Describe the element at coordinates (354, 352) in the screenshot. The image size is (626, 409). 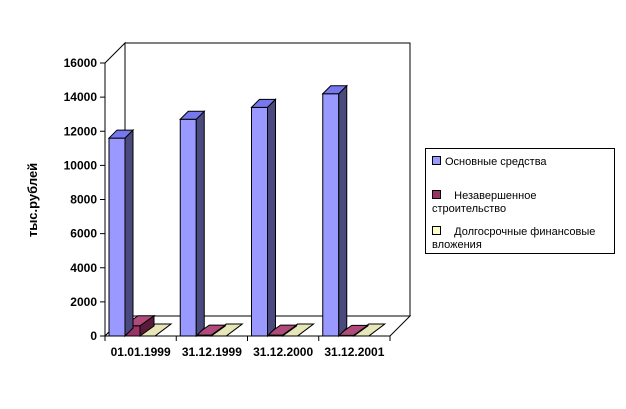
I see `x-tick-label: 31.12.2001` at that location.